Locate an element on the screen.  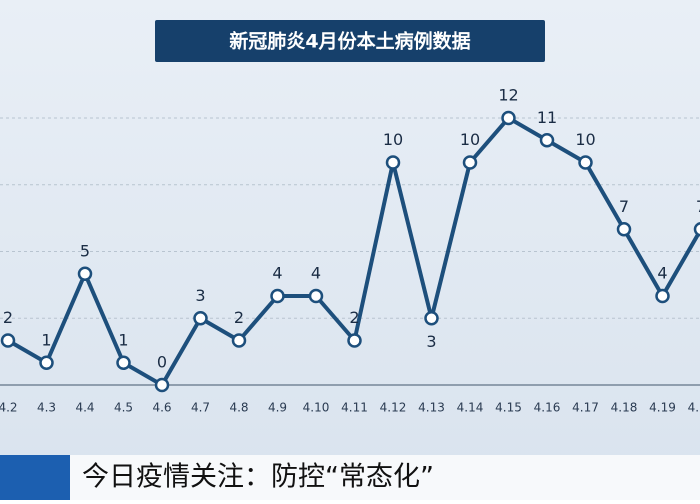
ticker-bar is located at coordinates (350, 477).